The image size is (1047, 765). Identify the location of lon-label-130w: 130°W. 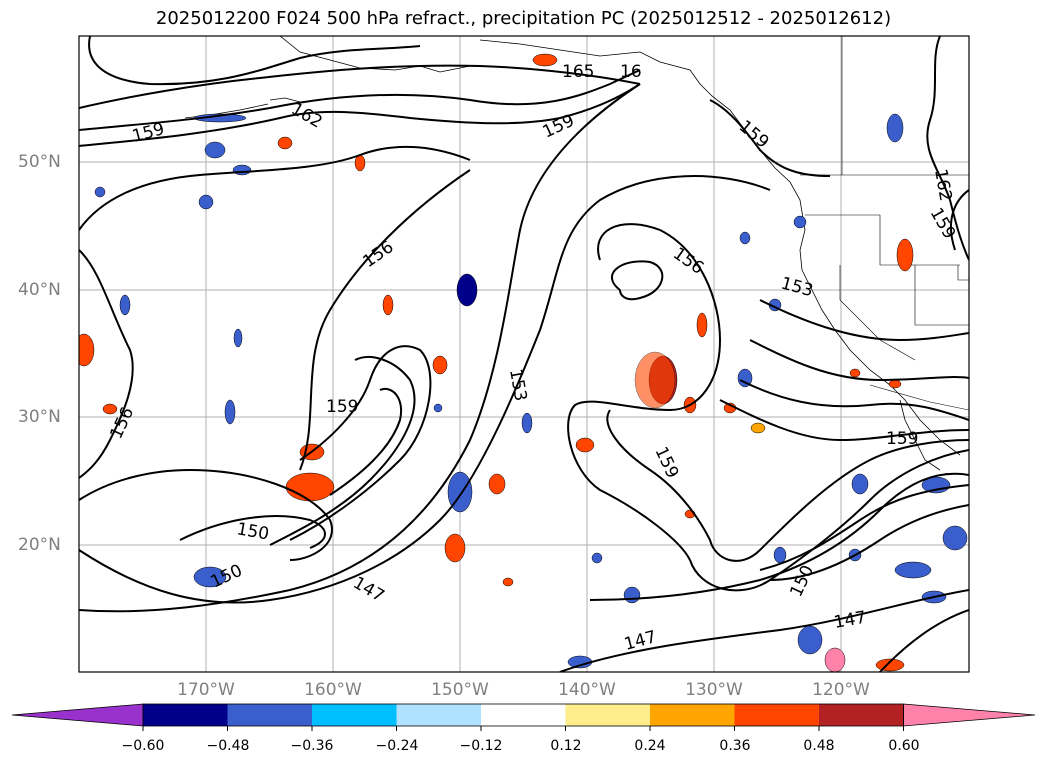
(714, 690).